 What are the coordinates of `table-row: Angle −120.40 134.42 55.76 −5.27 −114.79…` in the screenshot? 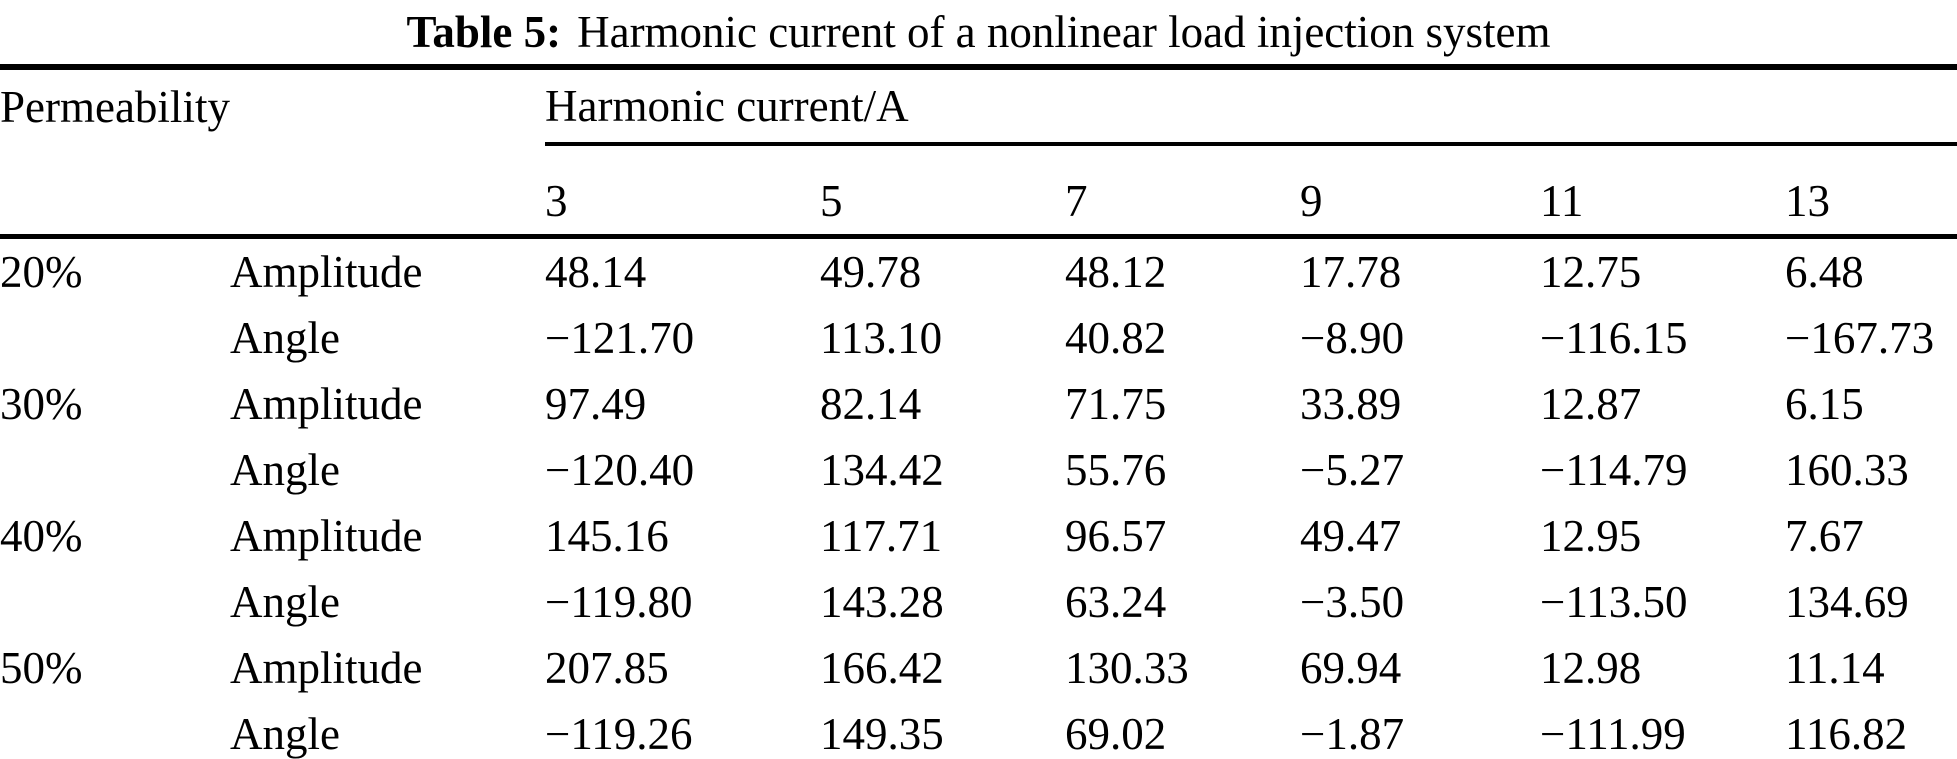 It's located at (978, 470).